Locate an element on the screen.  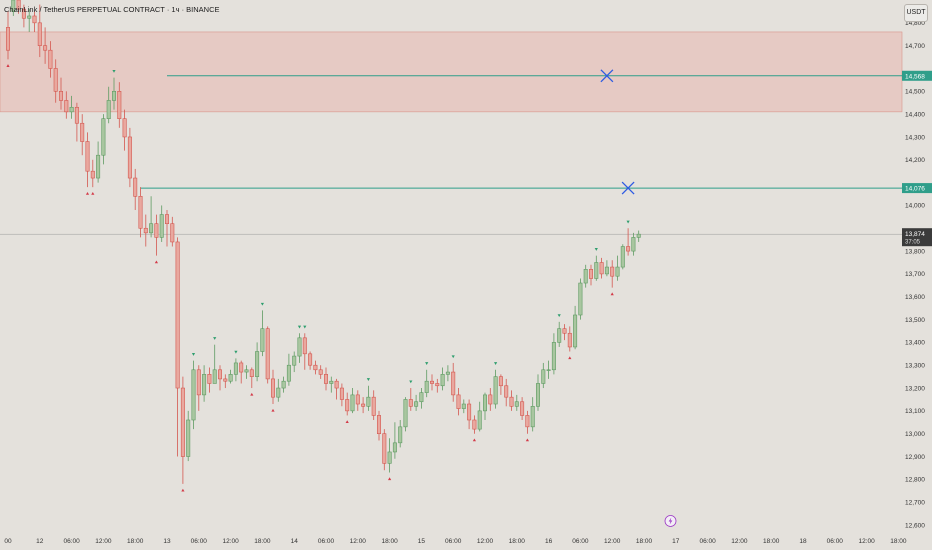
x-tick-label: 17 is located at coordinates (676, 541).